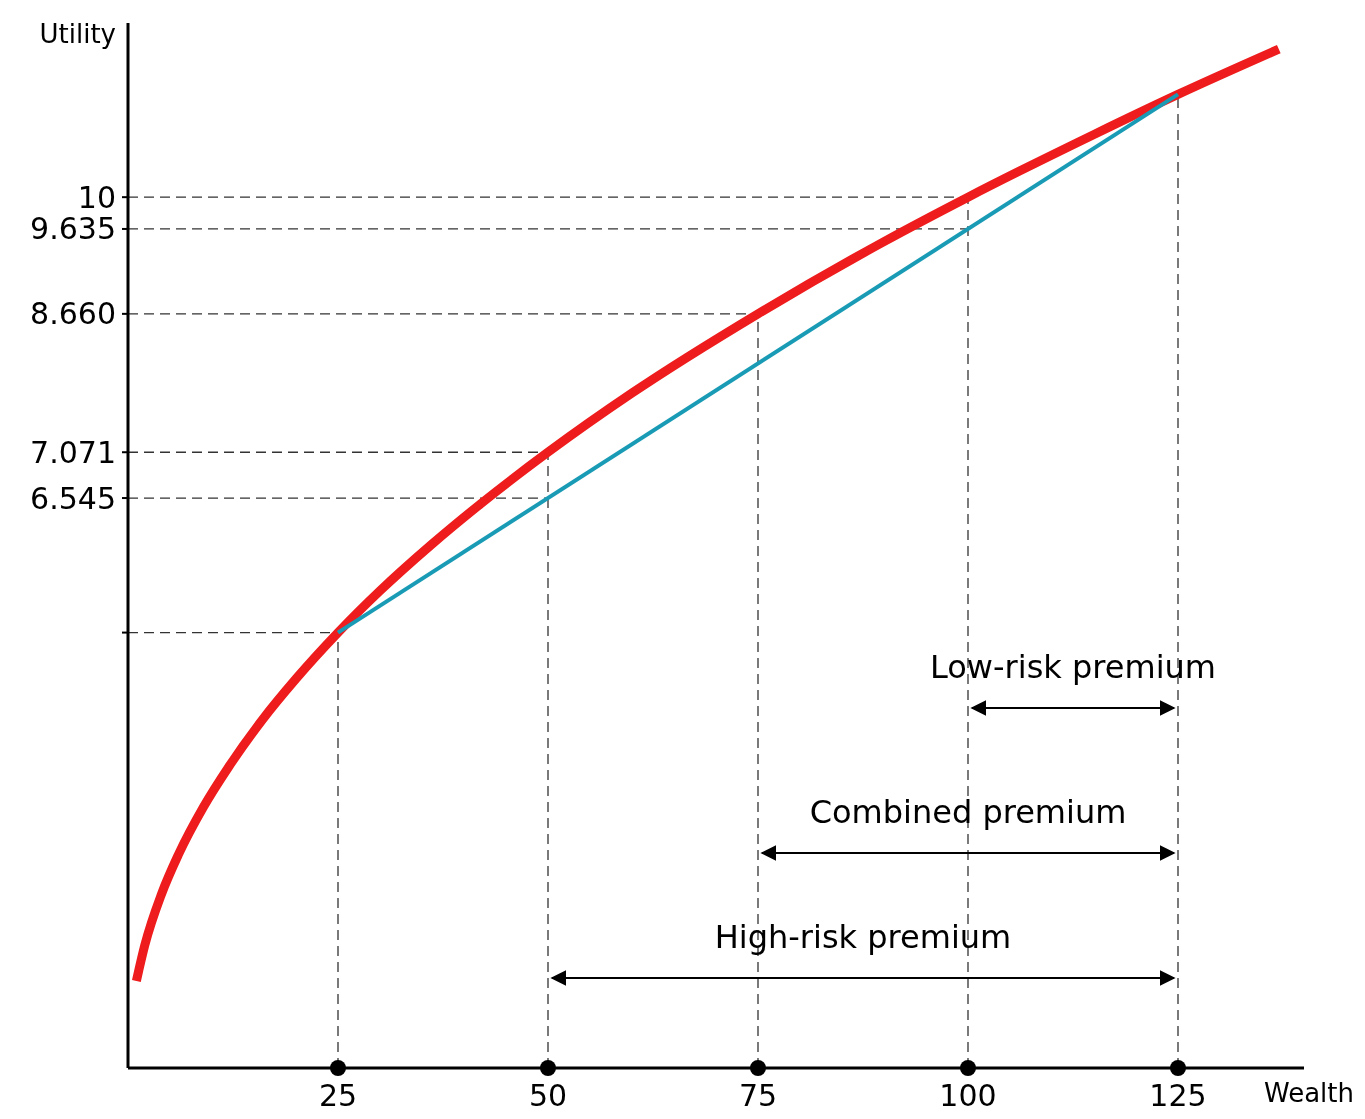 This screenshot has height=1119, width=1365. I want to click on x-tick-label: 100, so click(968, 1095).